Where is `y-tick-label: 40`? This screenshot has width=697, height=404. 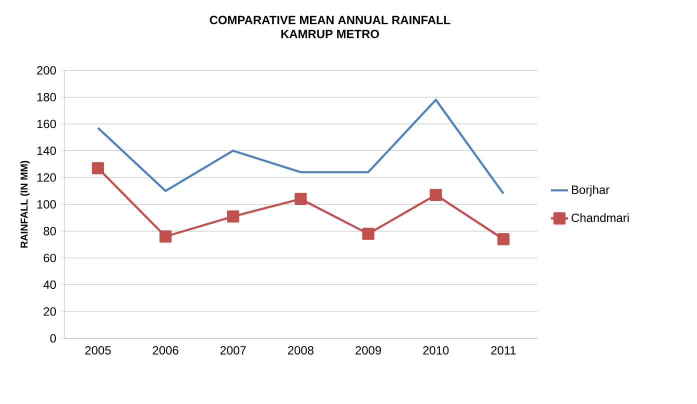
y-tick-label: 40 is located at coordinates (49, 284).